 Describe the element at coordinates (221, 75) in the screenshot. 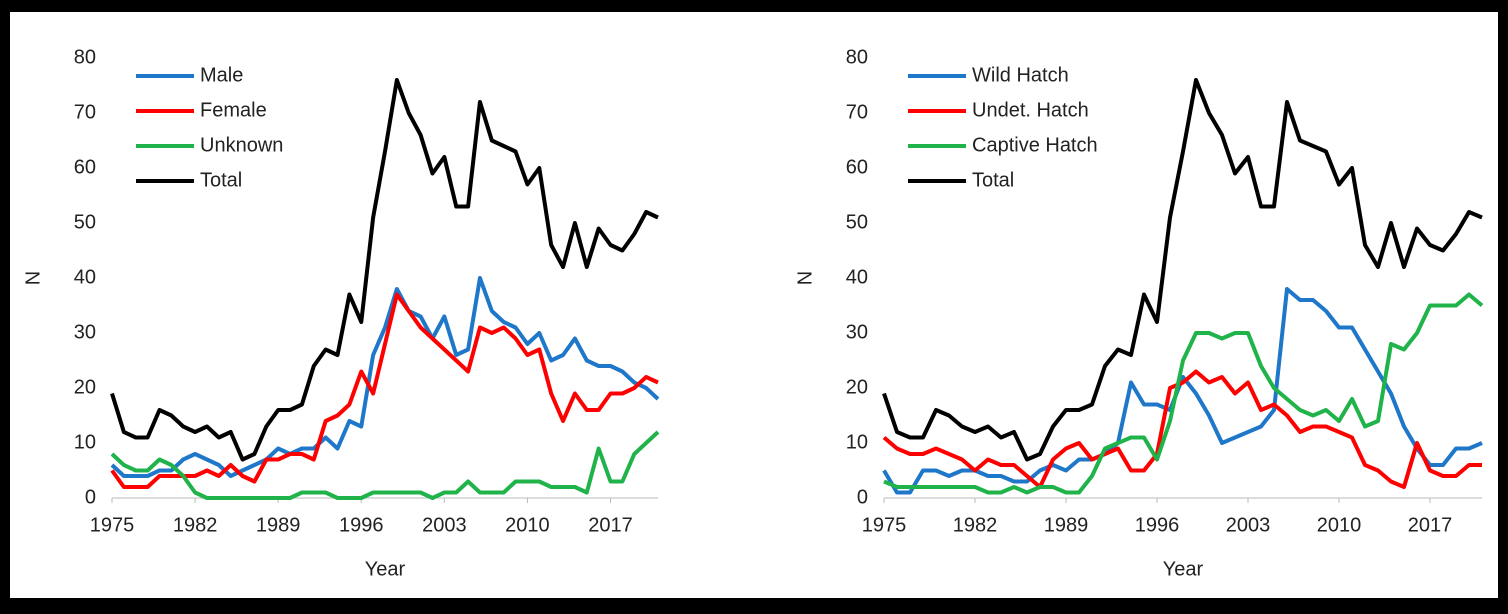

I see `legend-label: Male` at that location.